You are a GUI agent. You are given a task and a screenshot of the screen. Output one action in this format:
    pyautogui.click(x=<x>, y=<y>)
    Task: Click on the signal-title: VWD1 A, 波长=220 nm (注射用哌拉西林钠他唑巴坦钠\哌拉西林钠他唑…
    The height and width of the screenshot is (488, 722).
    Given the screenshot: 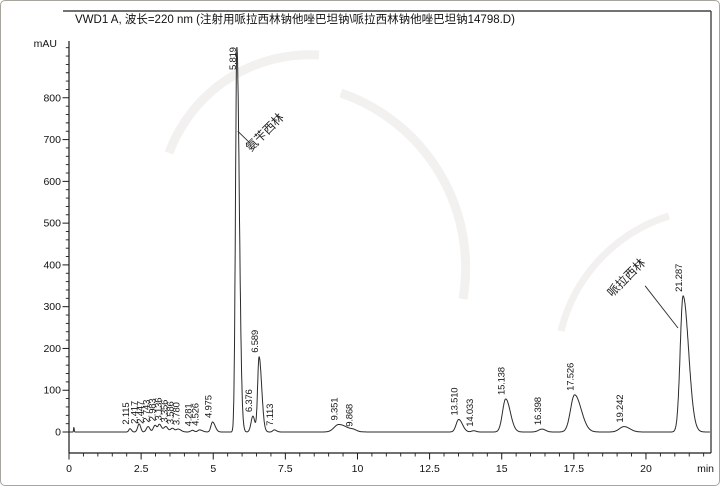 What is the action you would take?
    pyautogui.click(x=295, y=19)
    